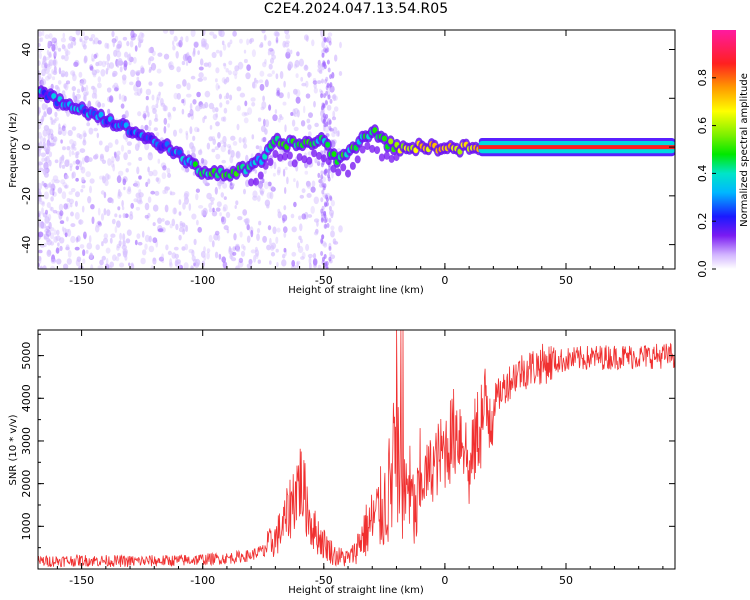 This screenshot has height=600, width=750. I want to click on colorbar-tick-label: 0.8, so click(702, 78).